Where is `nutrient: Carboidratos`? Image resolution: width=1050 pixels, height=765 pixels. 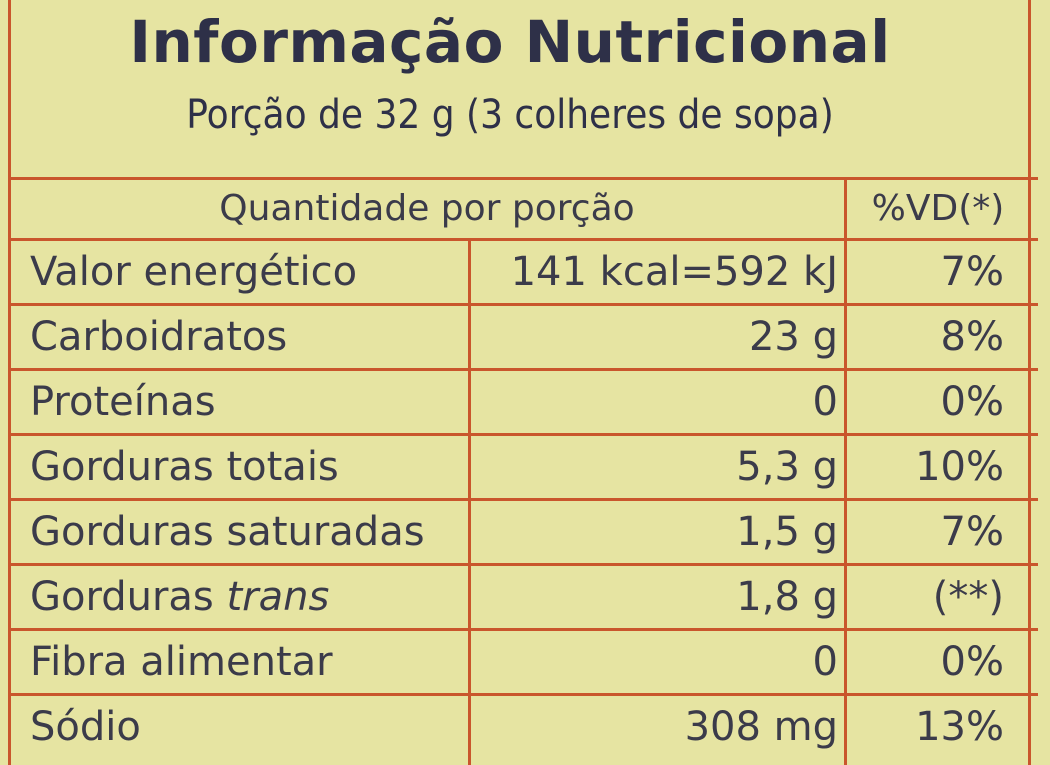 nutrient: Carboidratos is located at coordinates (158, 337).